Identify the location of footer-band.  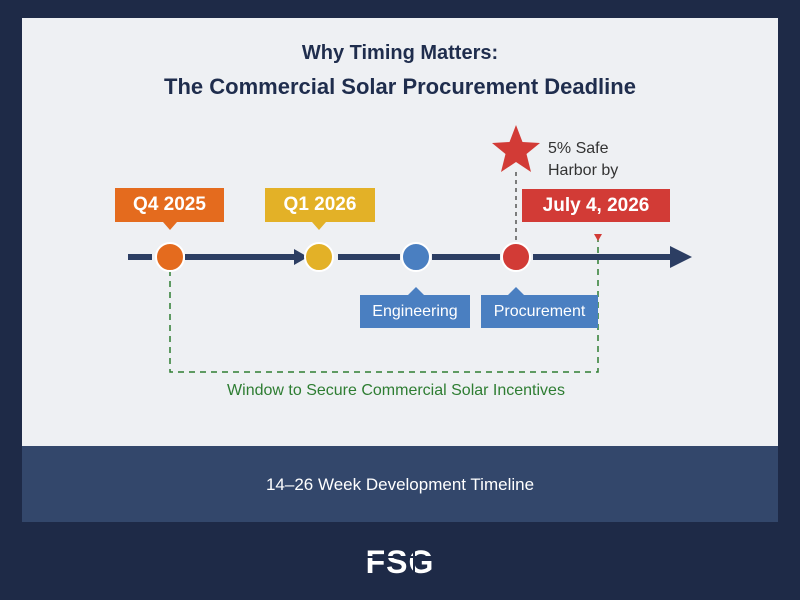
(400, 484).